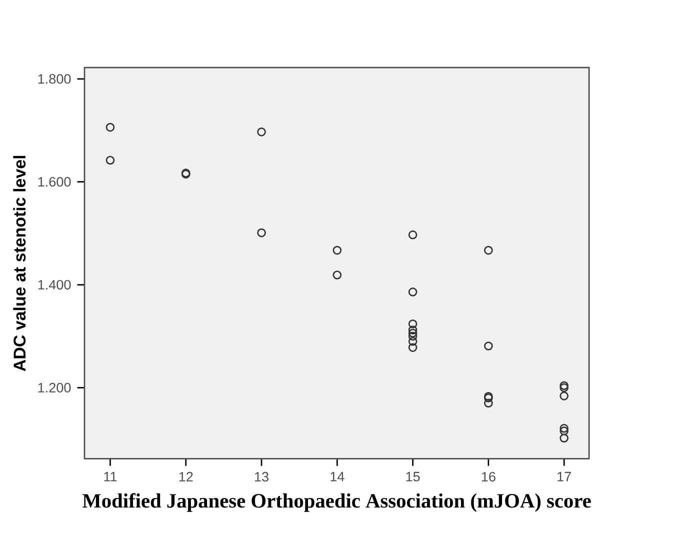 The height and width of the screenshot is (534, 689). I want to click on y-tick-label: 1.600, so click(54, 182).